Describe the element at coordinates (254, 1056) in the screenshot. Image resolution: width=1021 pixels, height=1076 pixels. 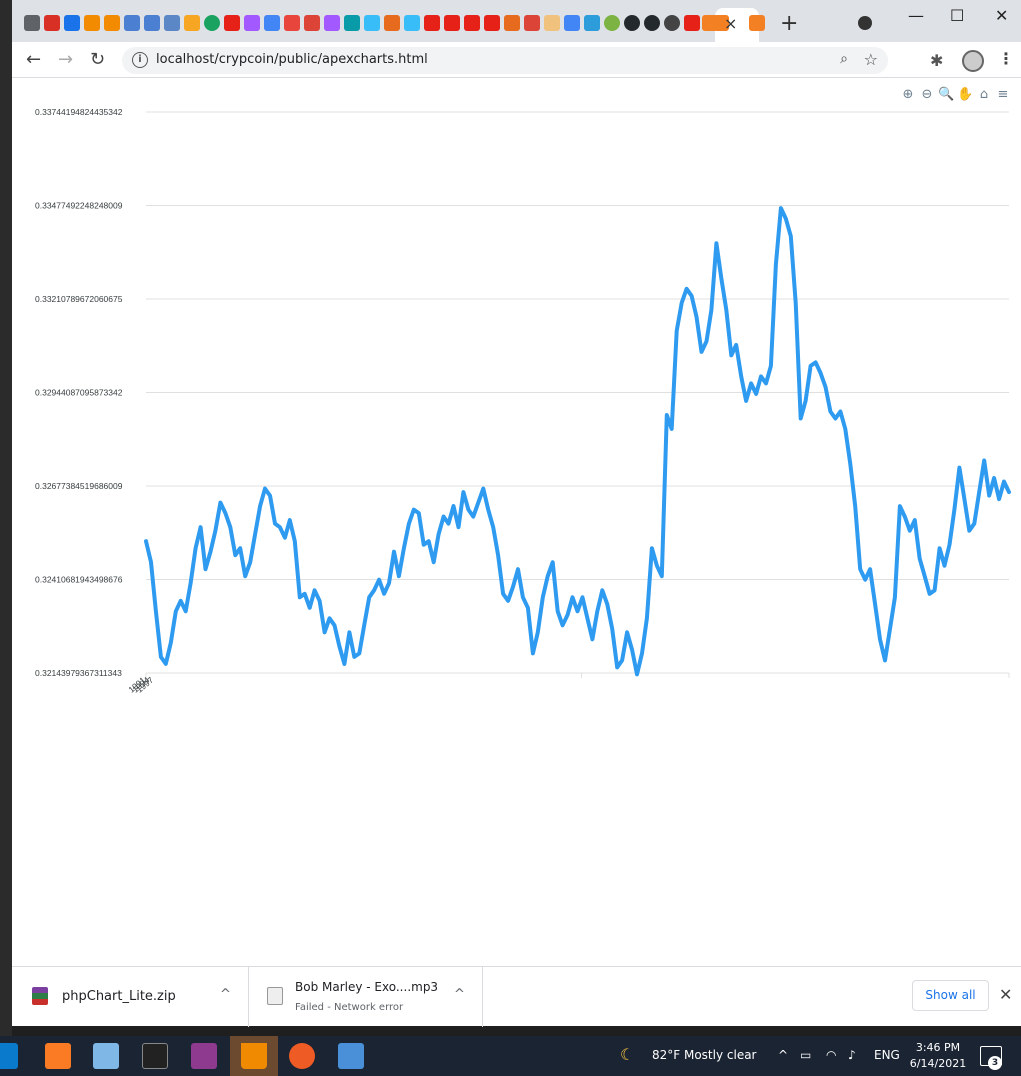
I see `vlc-icon` at that location.